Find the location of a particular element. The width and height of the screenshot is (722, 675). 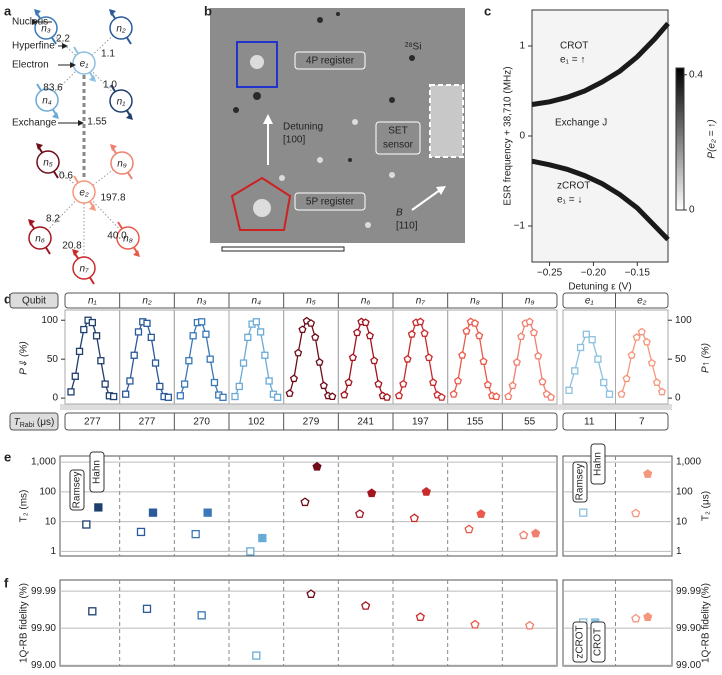

x-tick-label: −0.20 is located at coordinates (594, 273).